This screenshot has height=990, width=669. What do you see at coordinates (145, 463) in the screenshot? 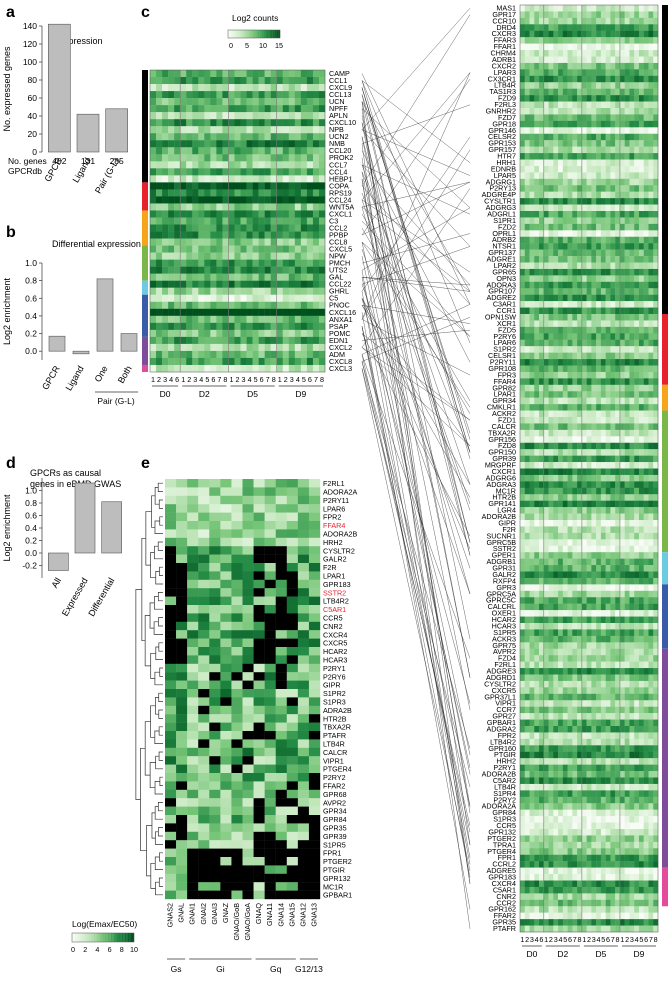
I see `panel-label-e: e` at bounding box center [145, 463].